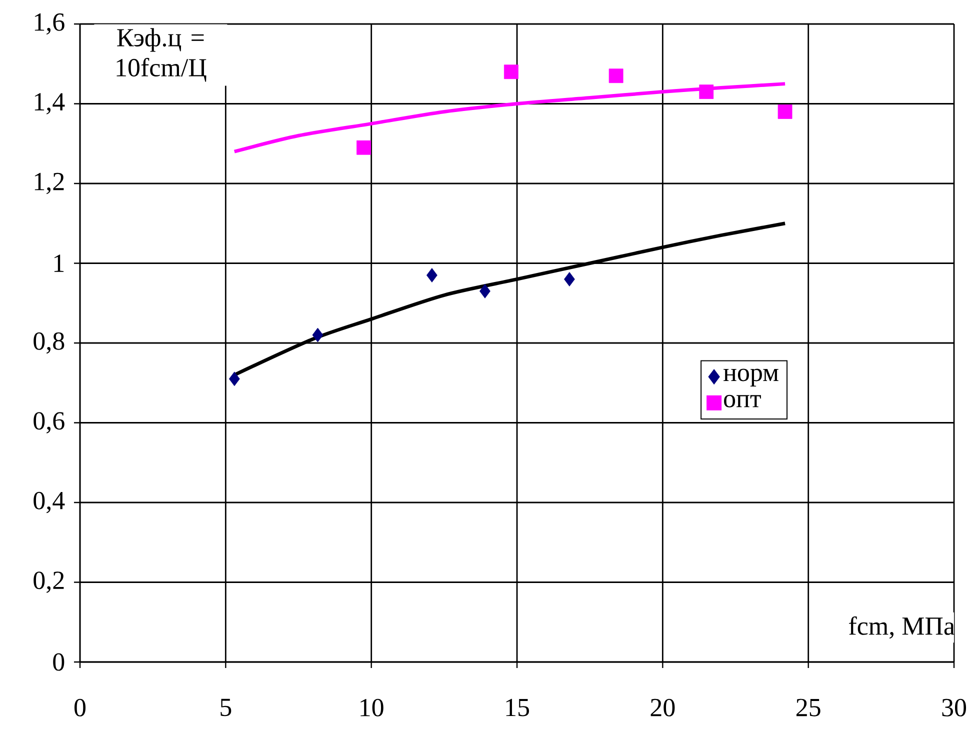 The image size is (979, 733). What do you see at coordinates (509, 118) in the screenshot?
I see `line-series` at bounding box center [509, 118].